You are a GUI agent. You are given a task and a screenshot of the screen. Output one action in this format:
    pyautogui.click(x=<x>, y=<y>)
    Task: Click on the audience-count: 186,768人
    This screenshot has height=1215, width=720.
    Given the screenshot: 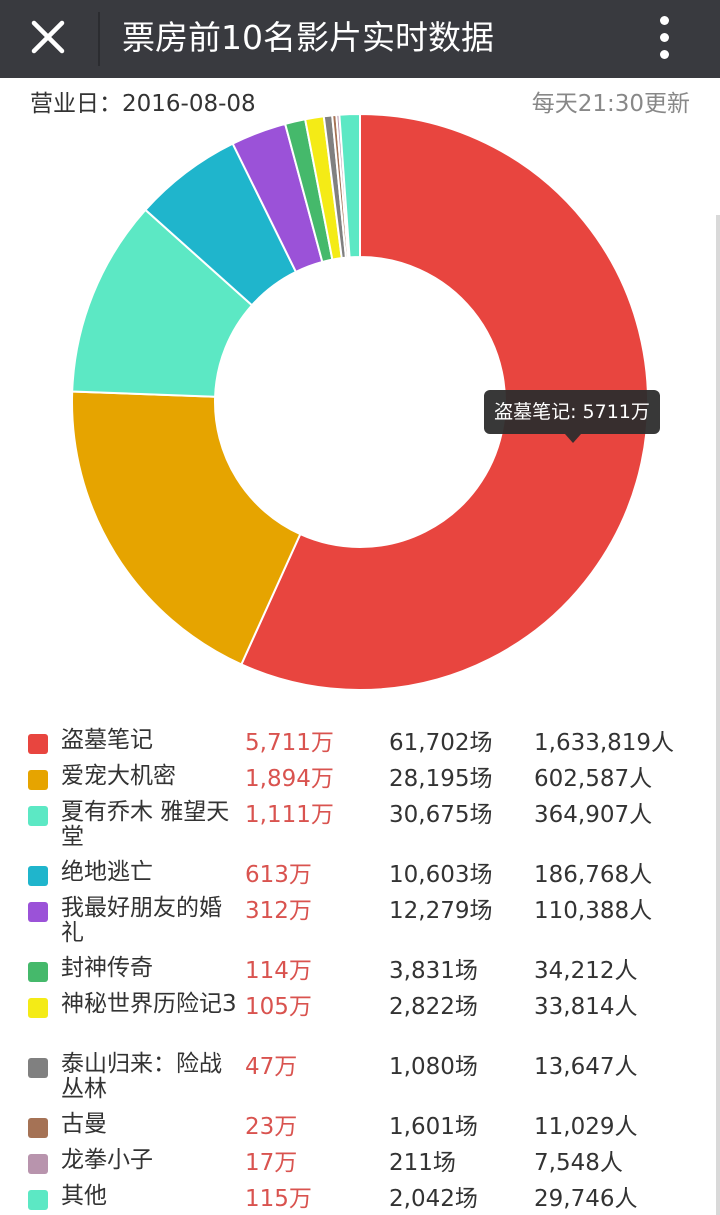 What is the action you would take?
    pyautogui.click(x=593, y=875)
    